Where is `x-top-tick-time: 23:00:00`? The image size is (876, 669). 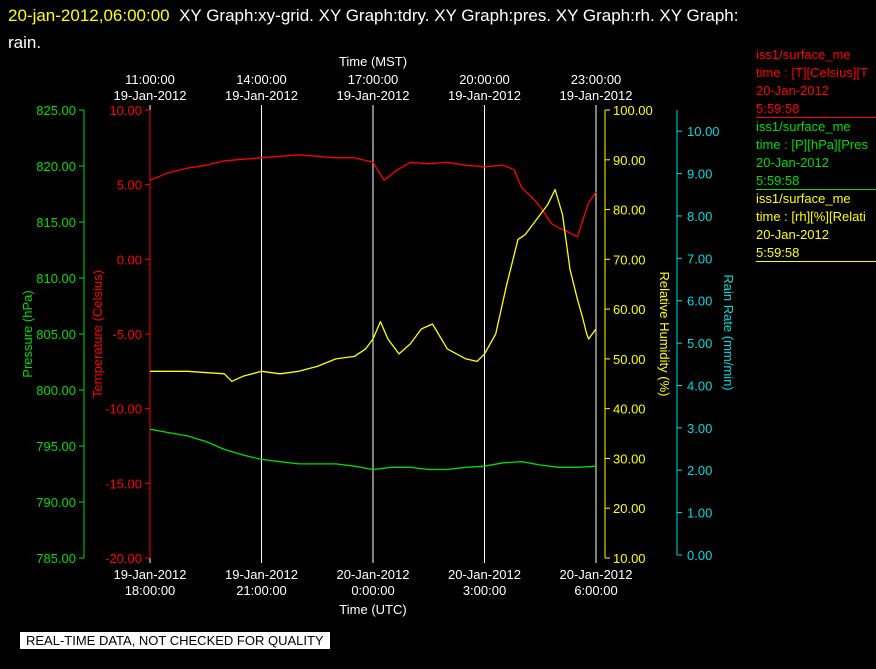
x-top-tick-time: 23:00:00 is located at coordinates (596, 79).